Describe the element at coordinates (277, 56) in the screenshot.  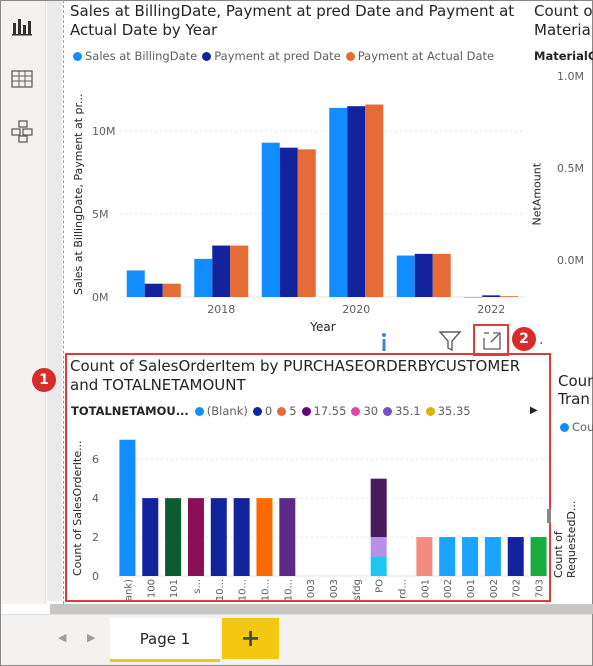
I see `legend-label: Payment at pred Date` at that location.